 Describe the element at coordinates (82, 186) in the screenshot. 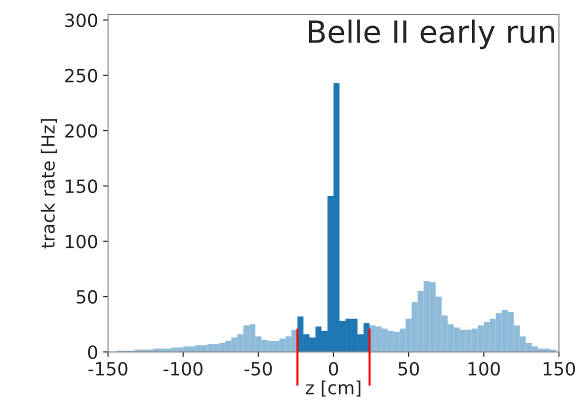

I see `y-tick-label: 150` at that location.